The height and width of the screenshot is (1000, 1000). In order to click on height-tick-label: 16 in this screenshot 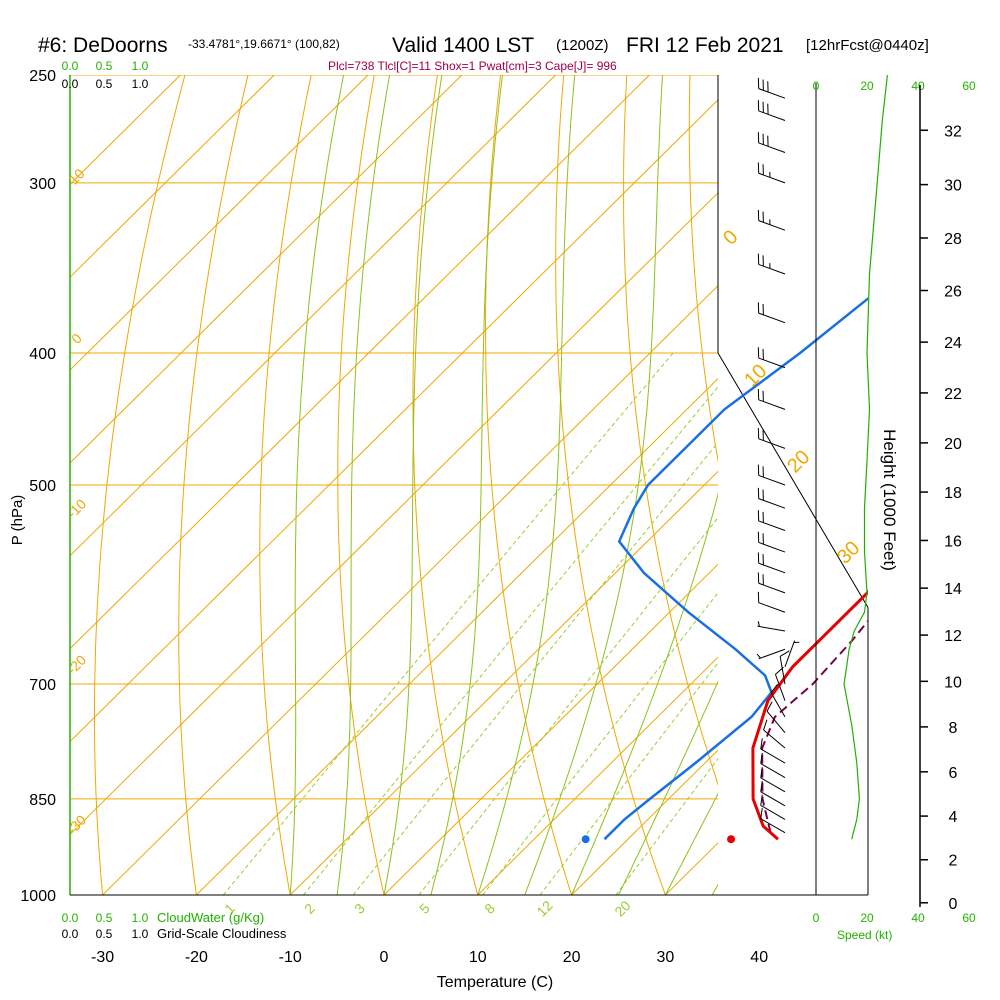, I will do `click(953, 541)`.